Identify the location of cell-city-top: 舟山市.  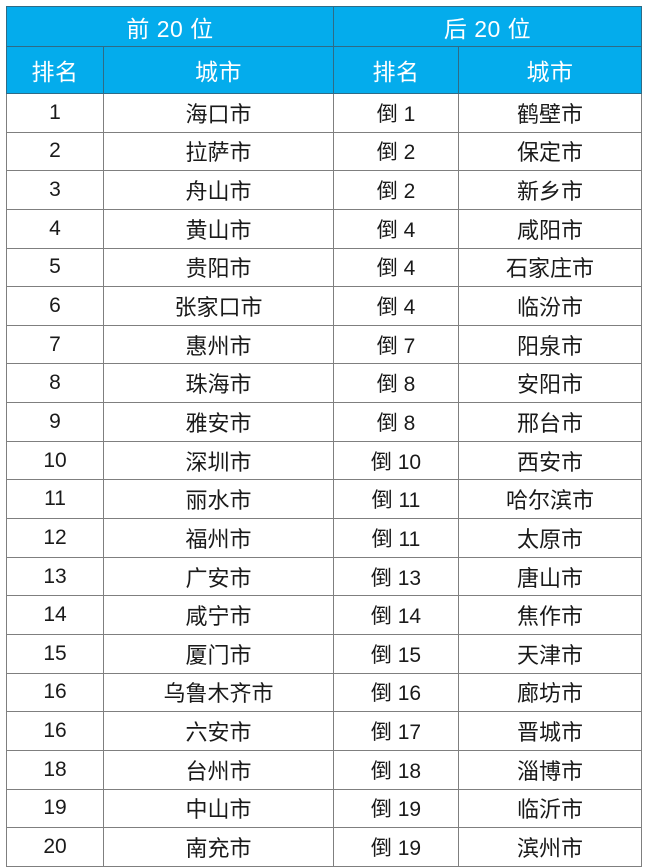
(218, 190).